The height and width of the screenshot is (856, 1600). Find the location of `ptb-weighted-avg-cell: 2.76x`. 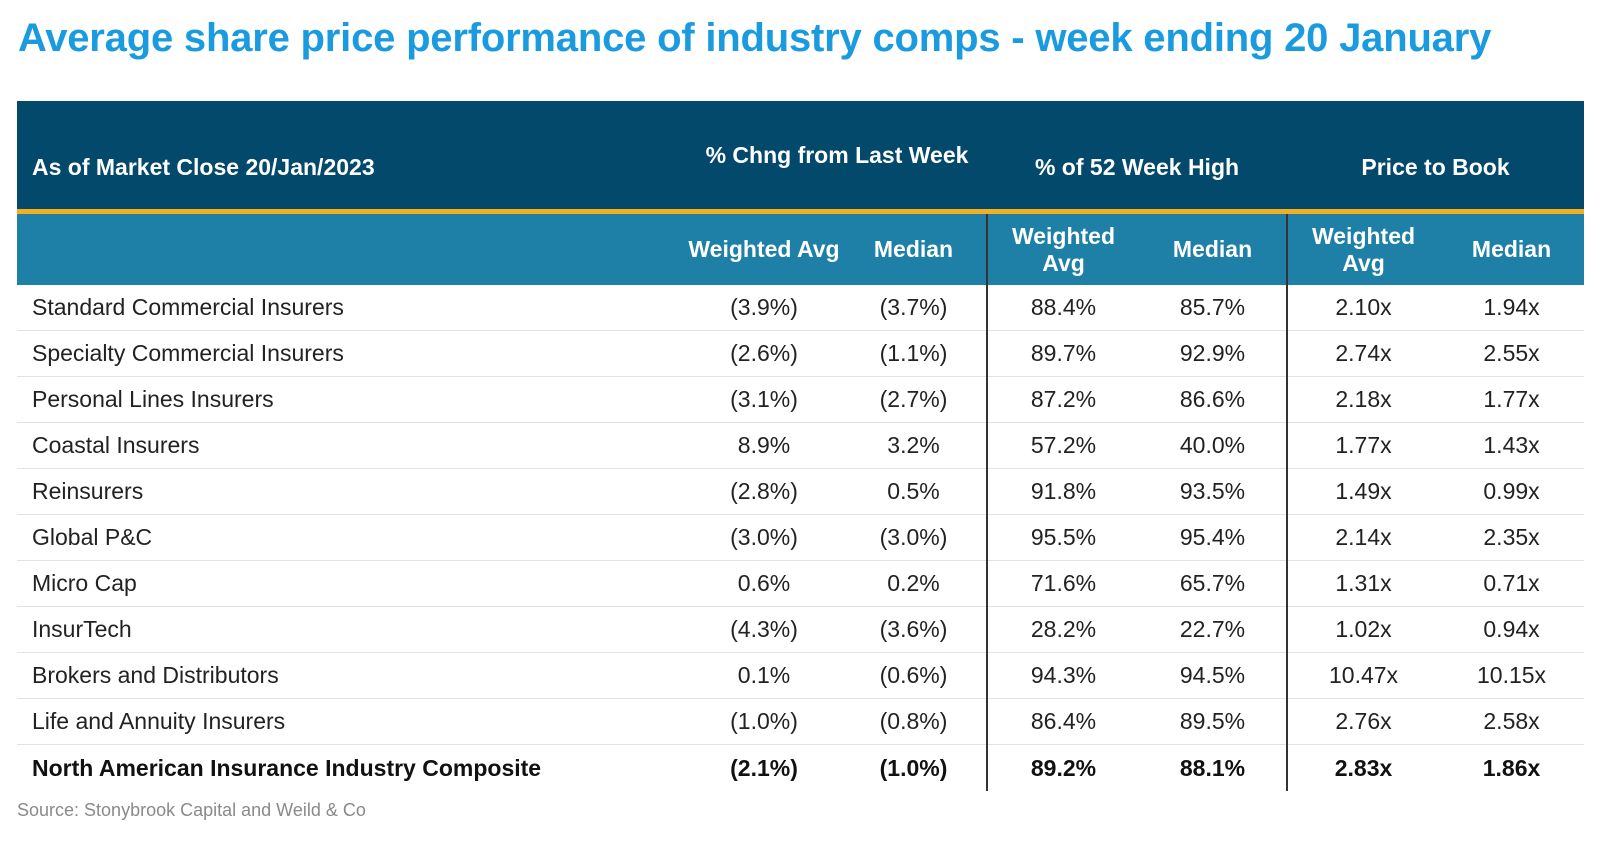

ptb-weighted-avg-cell: 2.76x is located at coordinates (1363, 721).